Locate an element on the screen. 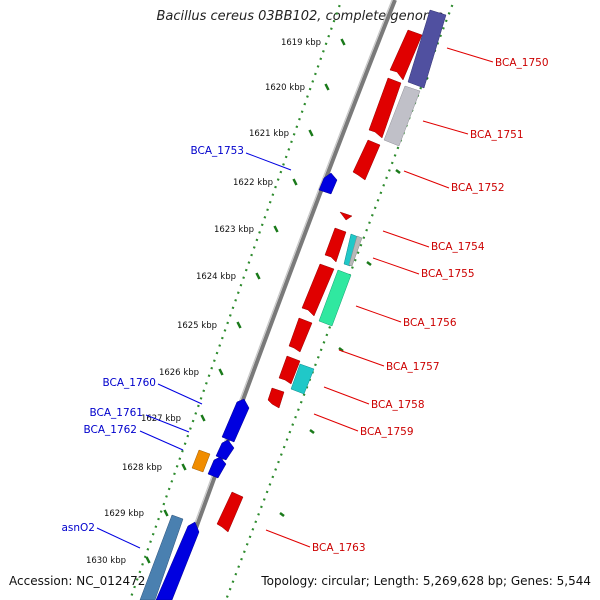 The width and height of the screenshot is (600, 600). scale-tick-label: 1619 kbp is located at coordinates (301, 43).